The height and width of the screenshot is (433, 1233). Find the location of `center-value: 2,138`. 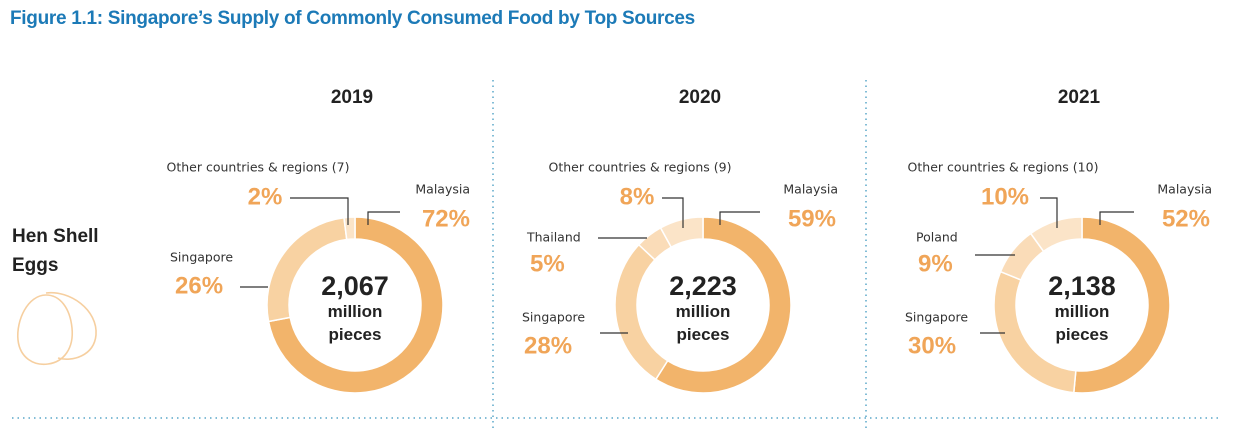

center-value: 2,138 is located at coordinates (1082, 286).